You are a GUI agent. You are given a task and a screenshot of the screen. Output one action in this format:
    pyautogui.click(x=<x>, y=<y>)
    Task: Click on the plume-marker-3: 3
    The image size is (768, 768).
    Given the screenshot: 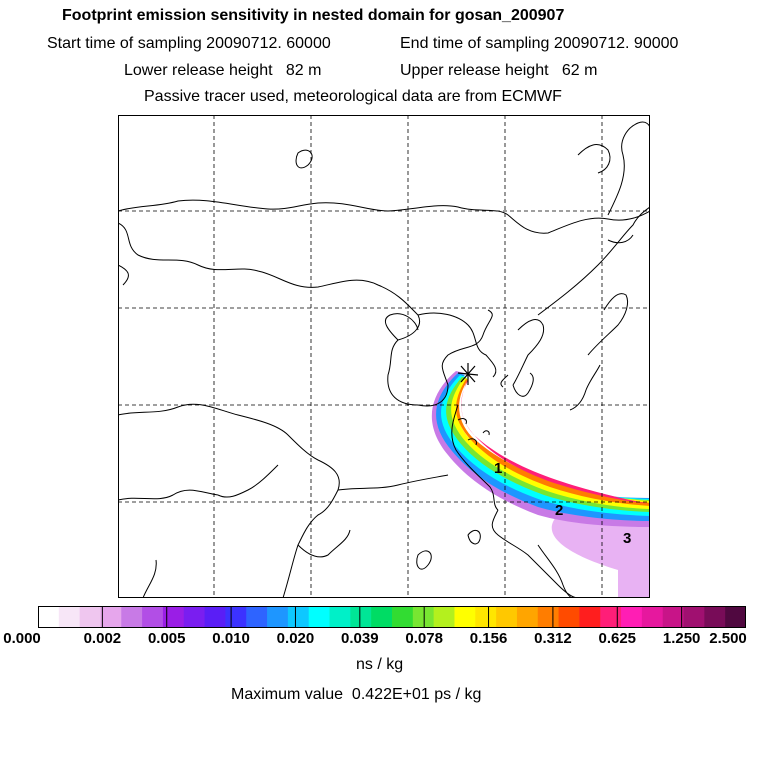 What is the action you would take?
    pyautogui.click(x=627, y=538)
    